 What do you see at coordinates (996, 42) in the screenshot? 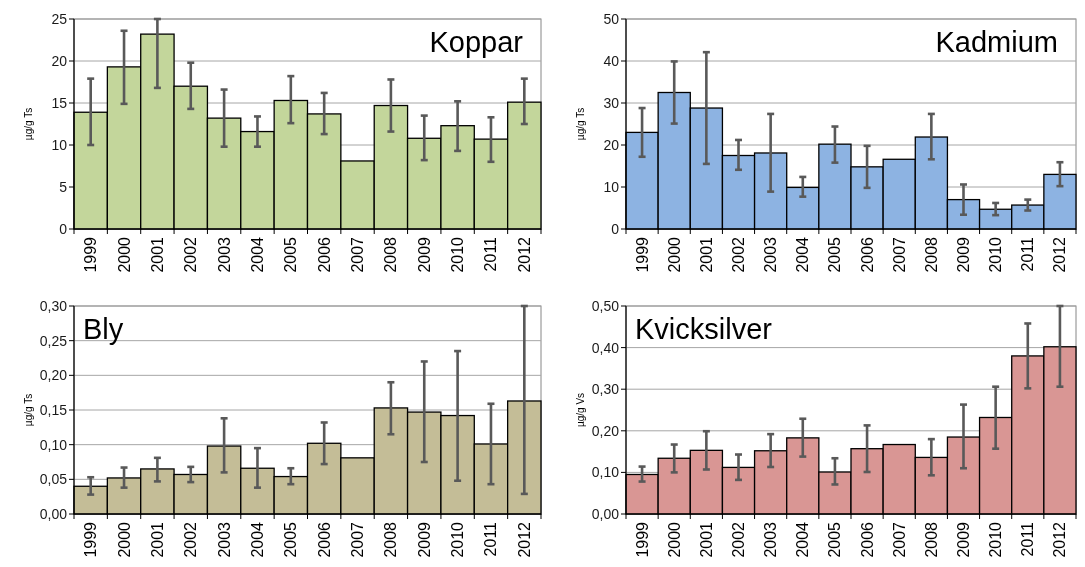
I see `chart-title: Kadmium` at bounding box center [996, 42].